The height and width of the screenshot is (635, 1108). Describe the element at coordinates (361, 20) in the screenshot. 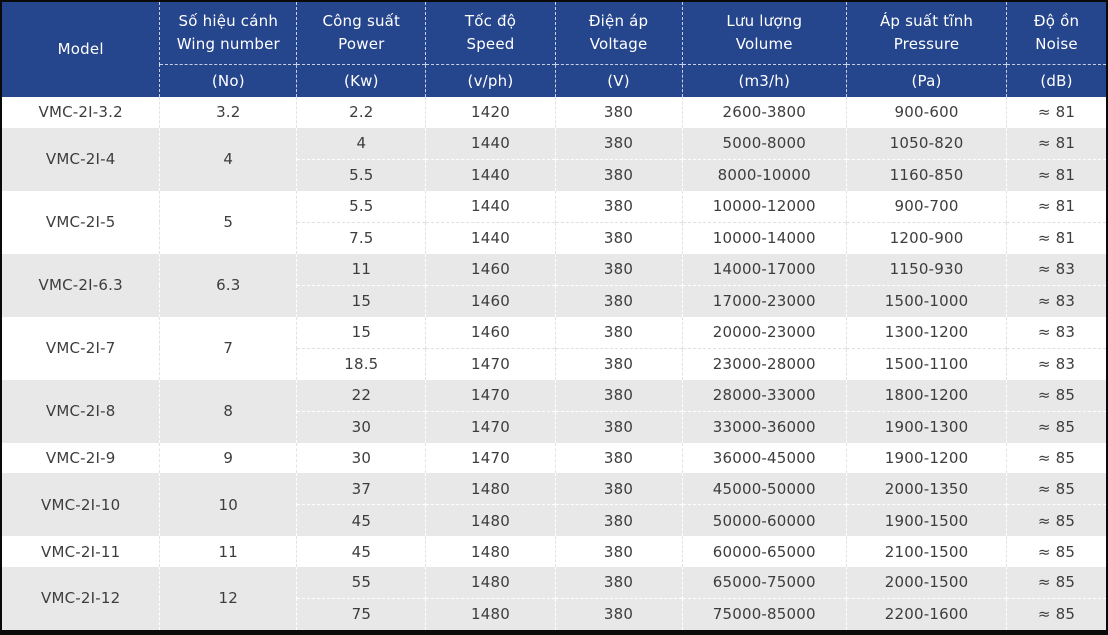

I see `header-power-vi: Công suất` at that location.